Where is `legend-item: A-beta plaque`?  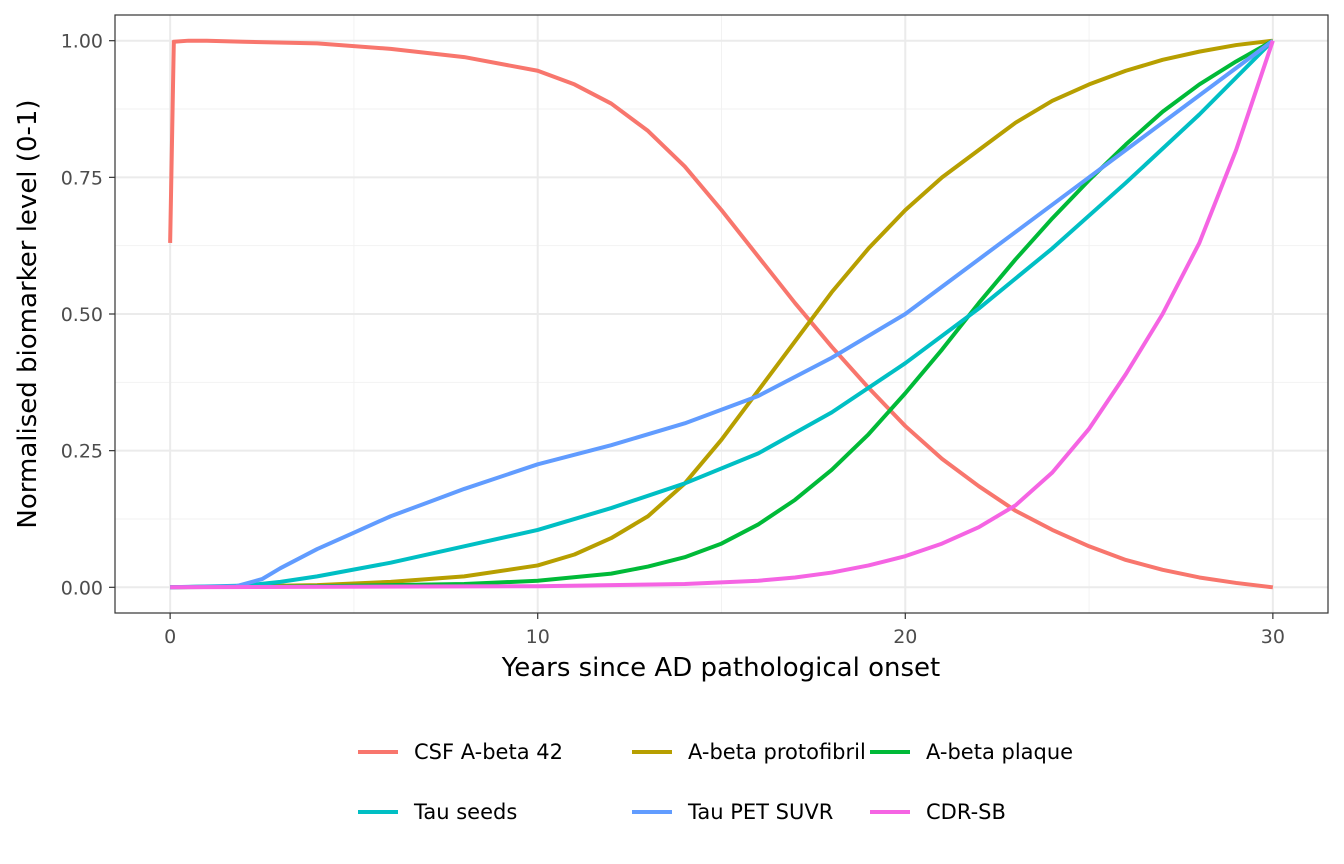 legend-item: A-beta plaque is located at coordinates (971, 752).